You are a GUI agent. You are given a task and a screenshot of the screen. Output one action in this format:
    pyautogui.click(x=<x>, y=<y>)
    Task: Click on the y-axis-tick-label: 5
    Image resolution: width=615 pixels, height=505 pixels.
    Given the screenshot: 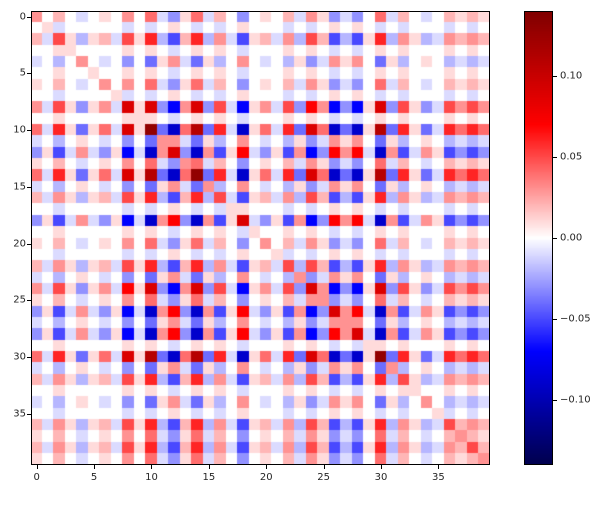 What is the action you would take?
    pyautogui.click(x=22, y=73)
    